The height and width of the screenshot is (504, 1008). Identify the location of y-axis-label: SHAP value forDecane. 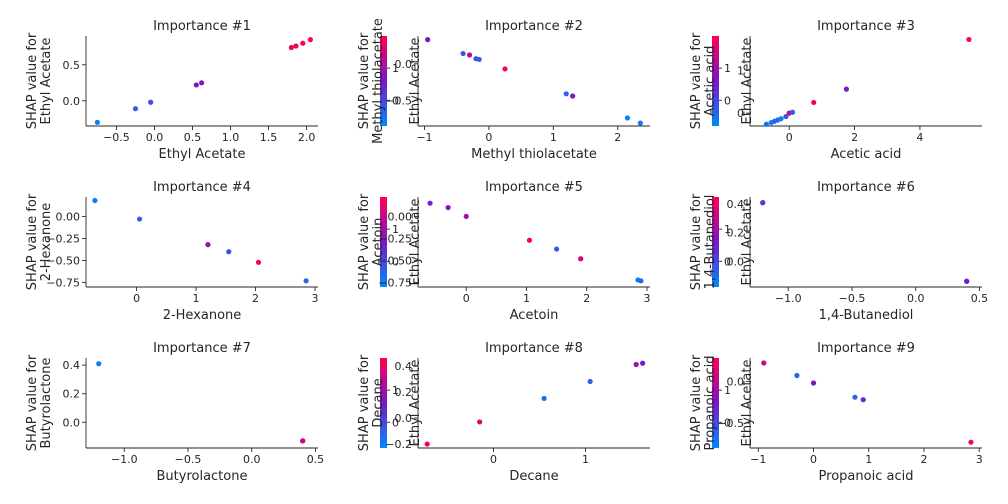
(371, 402).